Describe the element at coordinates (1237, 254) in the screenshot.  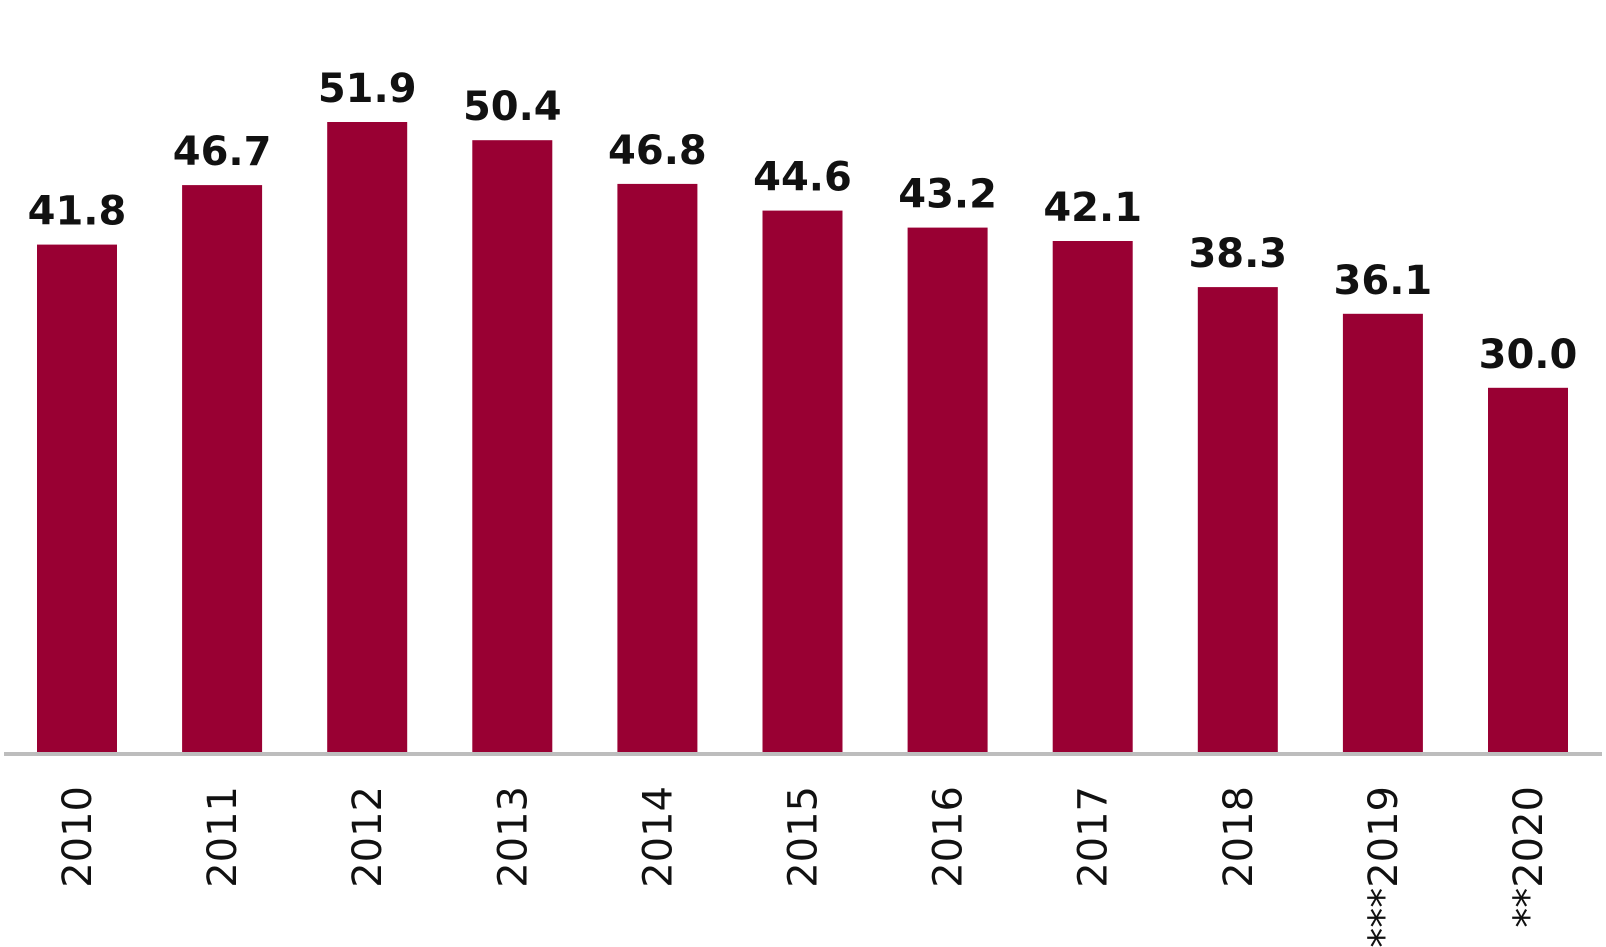
I see `value-label-2018: 38.3` at that location.